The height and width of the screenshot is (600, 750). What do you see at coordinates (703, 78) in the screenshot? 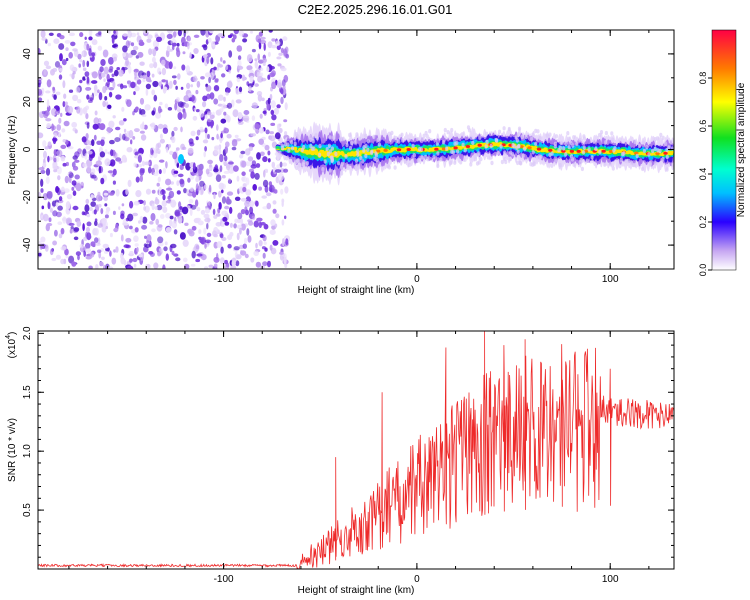
I see `colorbar-tick-label: 0.8` at bounding box center [703, 78].